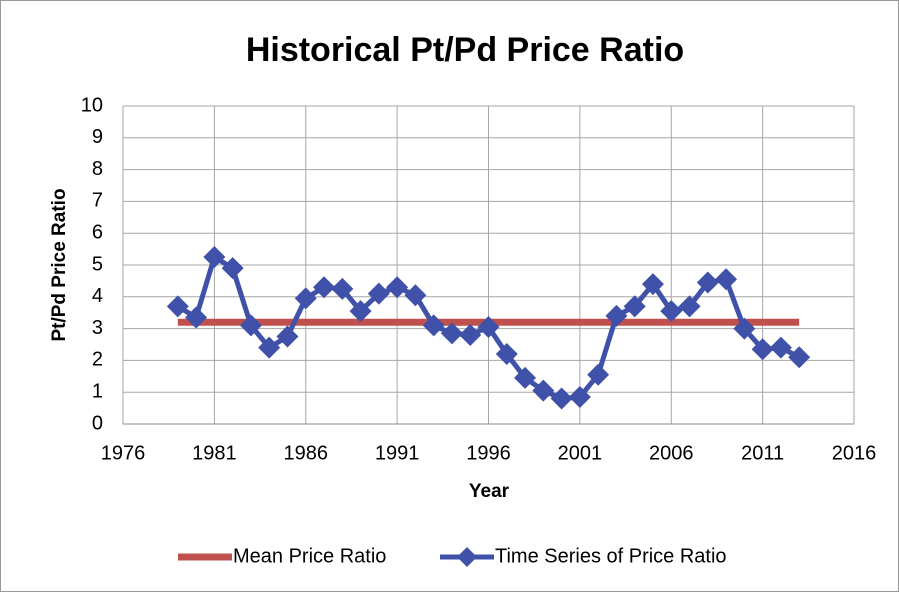 This screenshot has width=899, height=592. What do you see at coordinates (97, 201) in the screenshot?
I see `y-tick-label: 7` at bounding box center [97, 201].